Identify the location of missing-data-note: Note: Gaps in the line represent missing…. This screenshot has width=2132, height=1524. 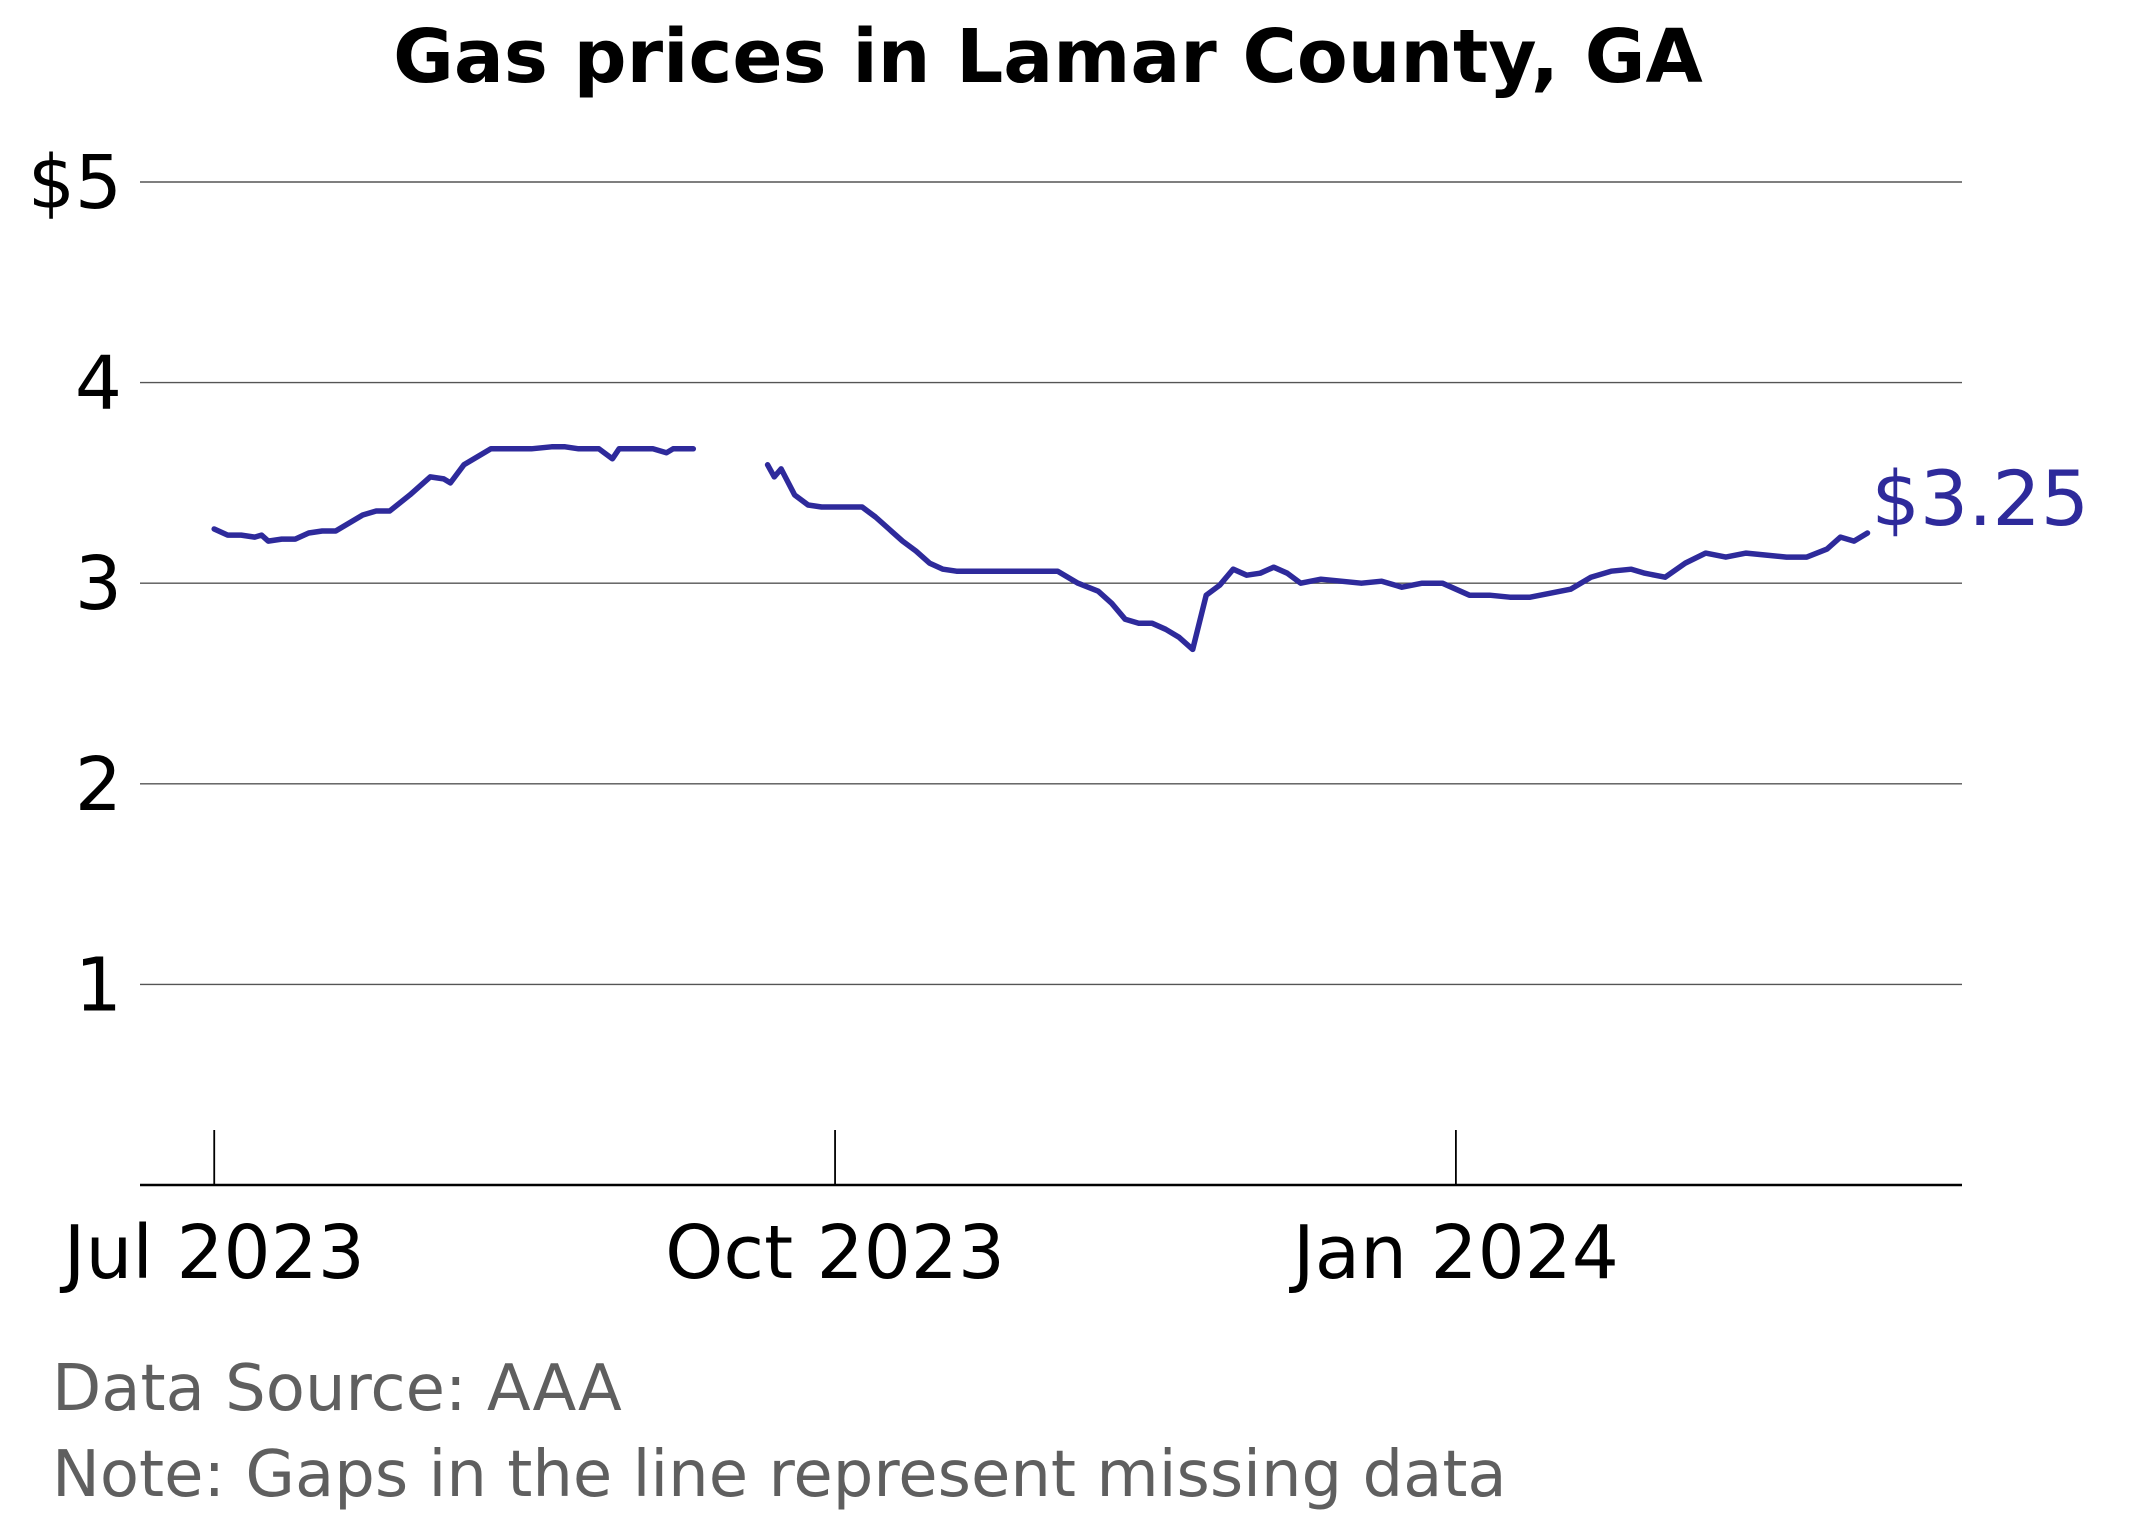
(779, 1475).